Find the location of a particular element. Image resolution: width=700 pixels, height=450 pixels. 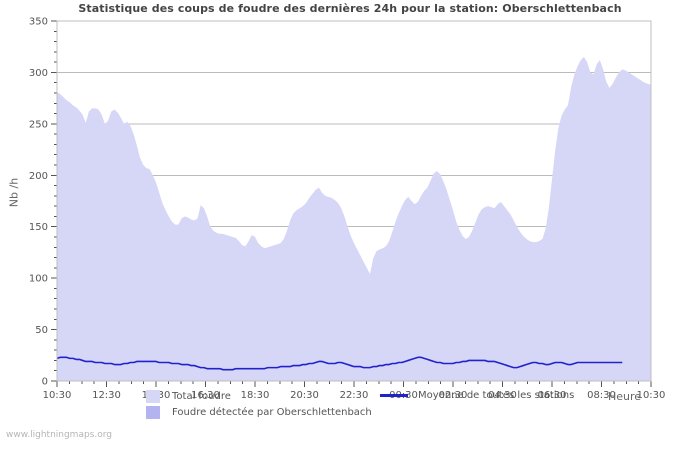

svg-text: 16:30 is located at coordinates (205, 395).